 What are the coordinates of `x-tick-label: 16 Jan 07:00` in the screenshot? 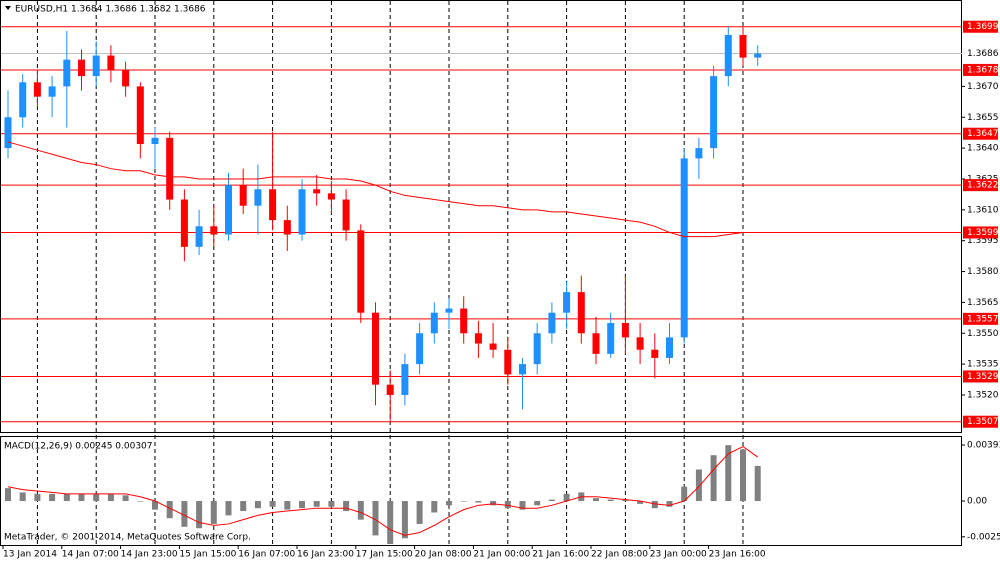 It's located at (266, 555).